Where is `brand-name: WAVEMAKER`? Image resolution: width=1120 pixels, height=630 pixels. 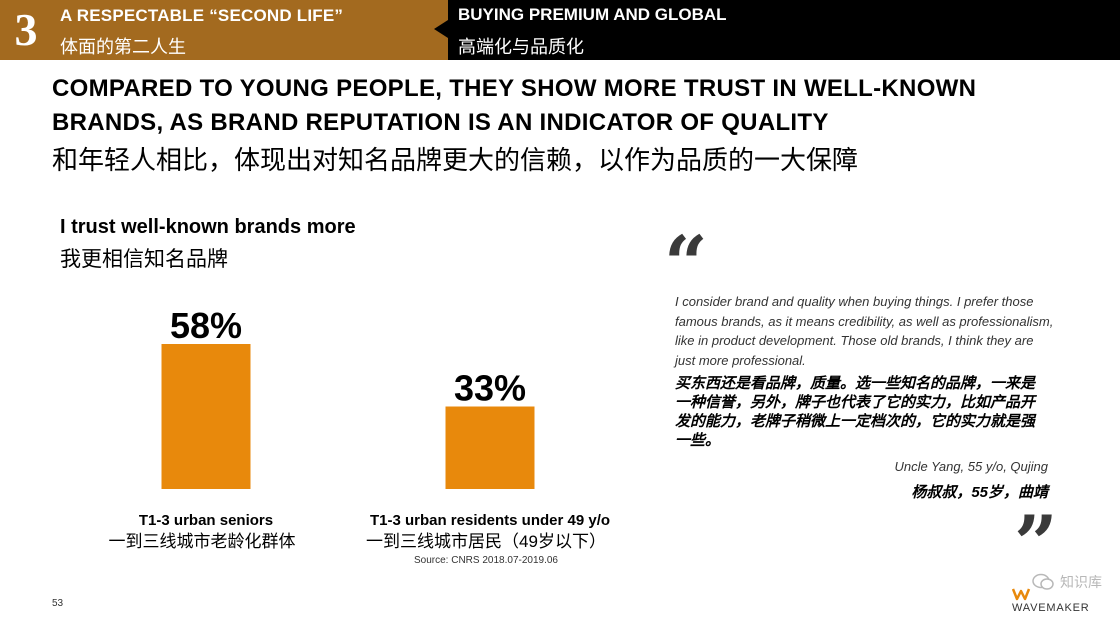 brand-name: WAVEMAKER is located at coordinates (1051, 608).